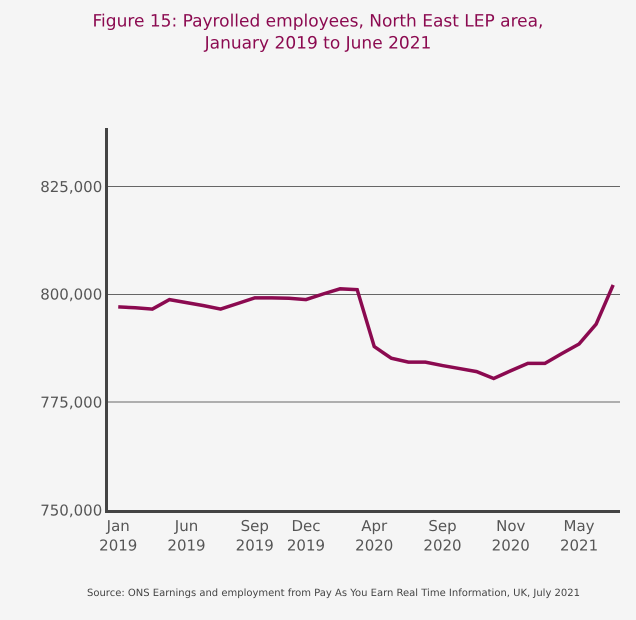  What do you see at coordinates (71, 510) in the screenshot?
I see `y-tick-label: 750,000` at bounding box center [71, 510].